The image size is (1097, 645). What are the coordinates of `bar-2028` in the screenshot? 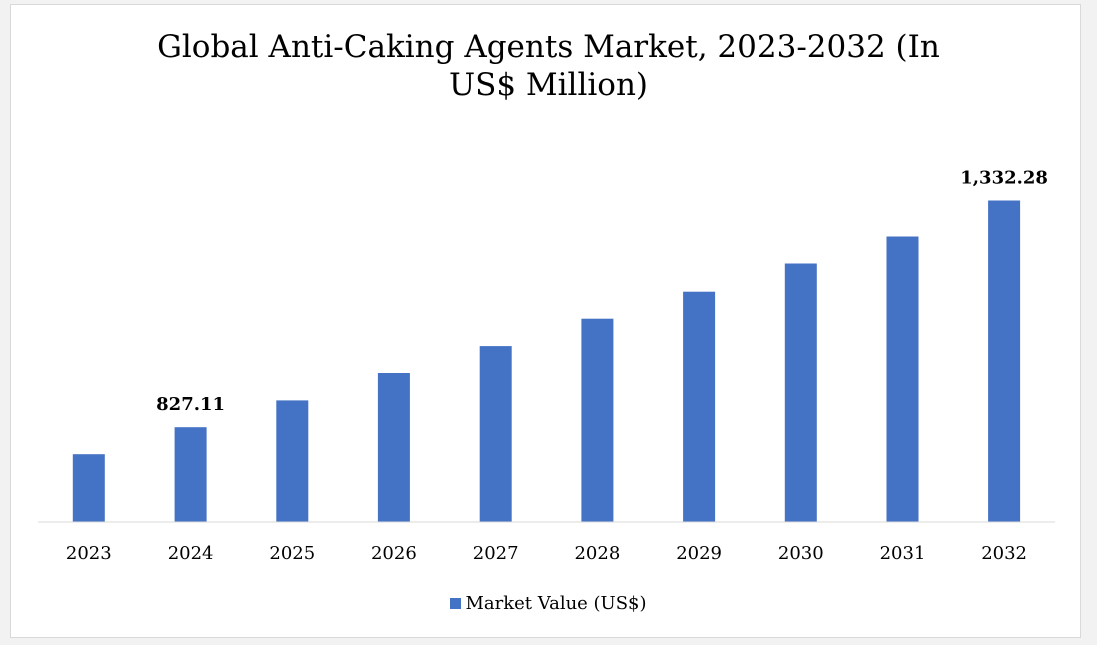 It's located at (597, 420).